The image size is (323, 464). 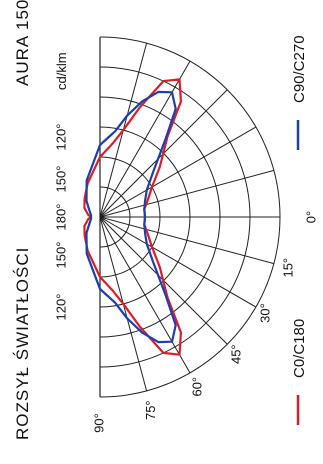 I want to click on angle-label: 15°, so click(x=288, y=268).